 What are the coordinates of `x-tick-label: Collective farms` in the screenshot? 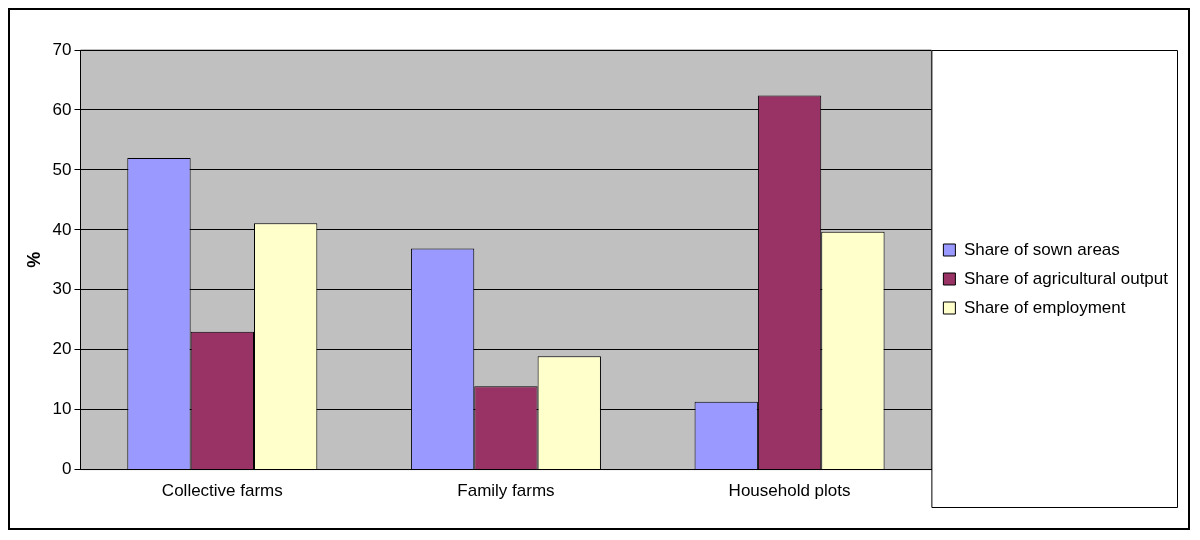 It's located at (222, 491).